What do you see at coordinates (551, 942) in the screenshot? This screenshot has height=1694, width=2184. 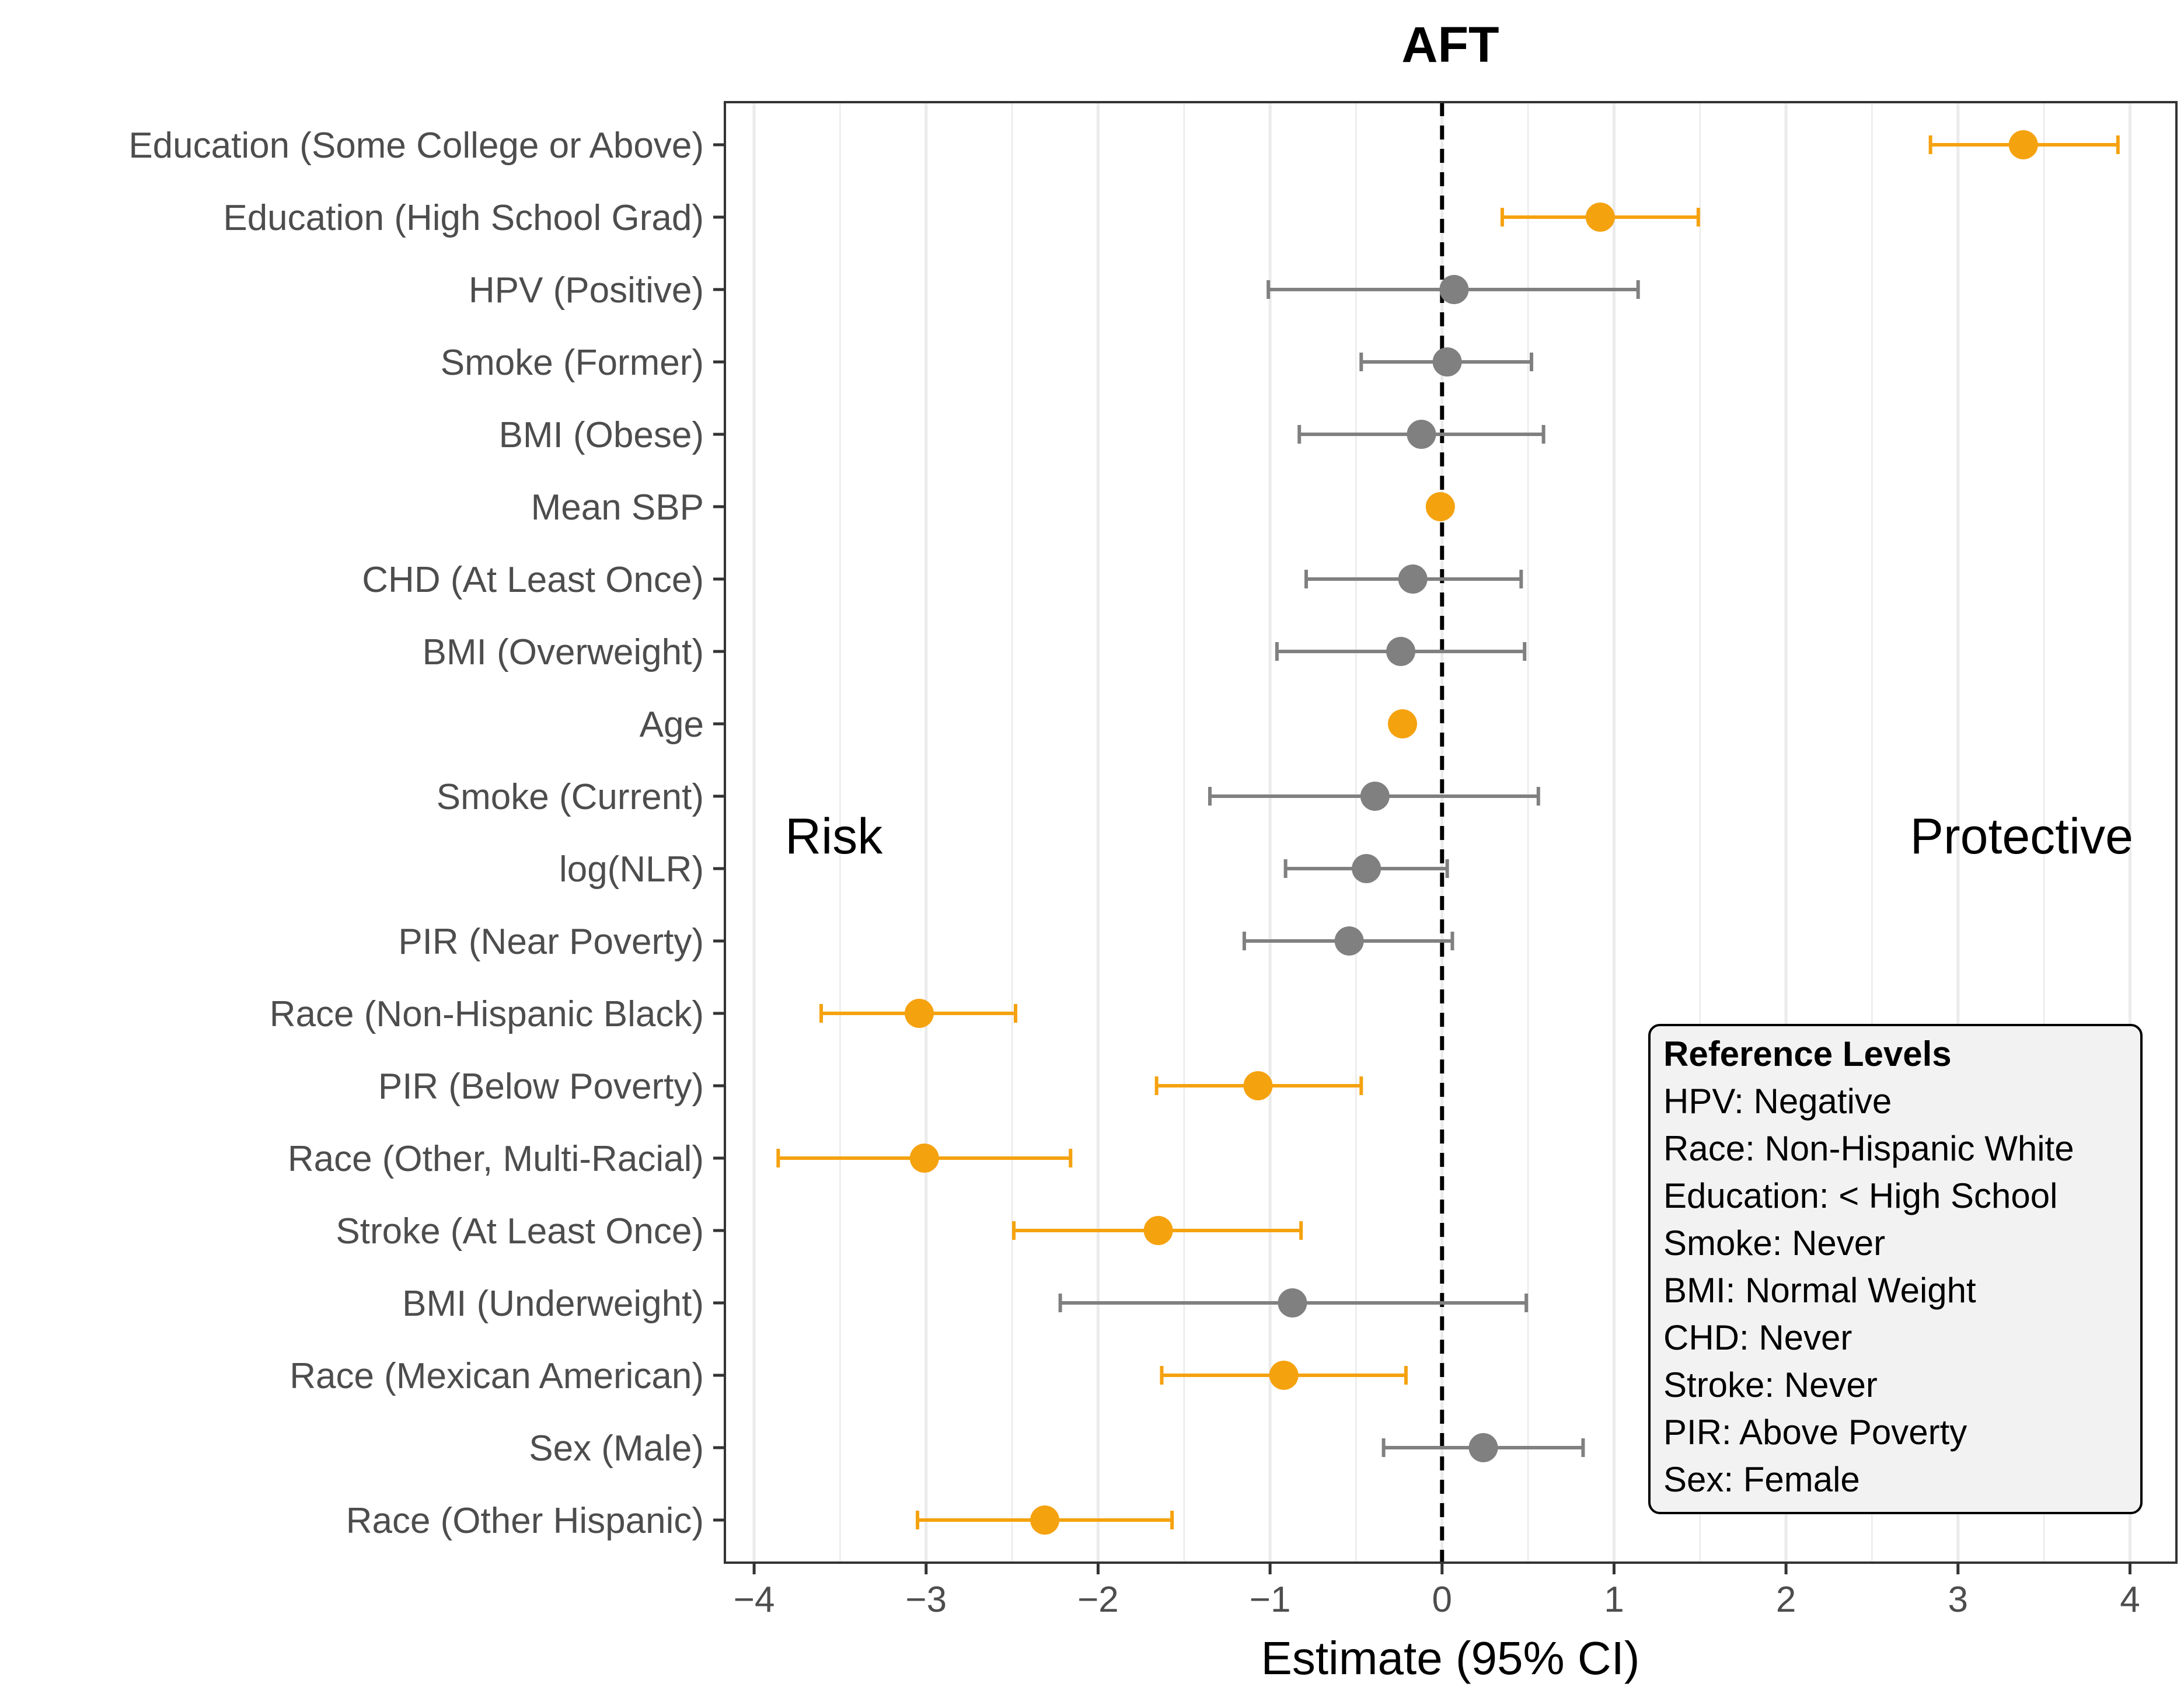 I see `y-tick-label: PIR (Near Poverty)` at bounding box center [551, 942].